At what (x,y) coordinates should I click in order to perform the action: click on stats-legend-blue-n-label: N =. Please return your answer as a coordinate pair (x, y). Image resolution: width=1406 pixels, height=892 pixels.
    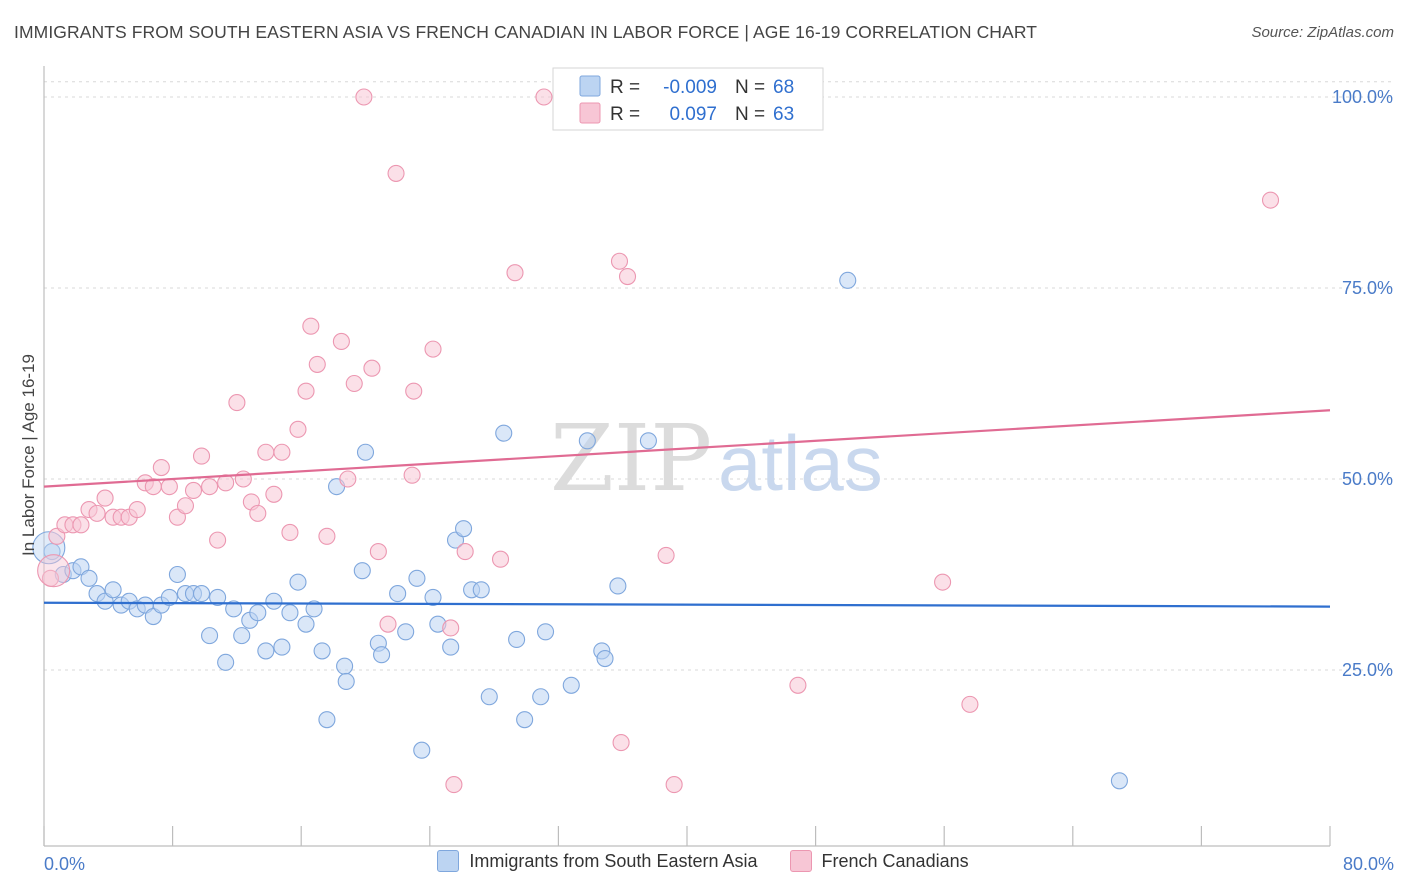
    Looking at the image, I should click on (750, 87).